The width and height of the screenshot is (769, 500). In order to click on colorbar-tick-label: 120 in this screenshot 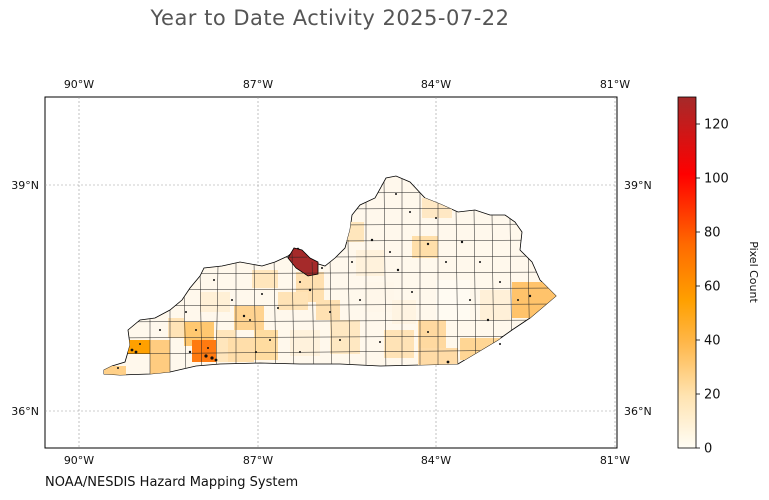, I will do `click(716, 125)`.